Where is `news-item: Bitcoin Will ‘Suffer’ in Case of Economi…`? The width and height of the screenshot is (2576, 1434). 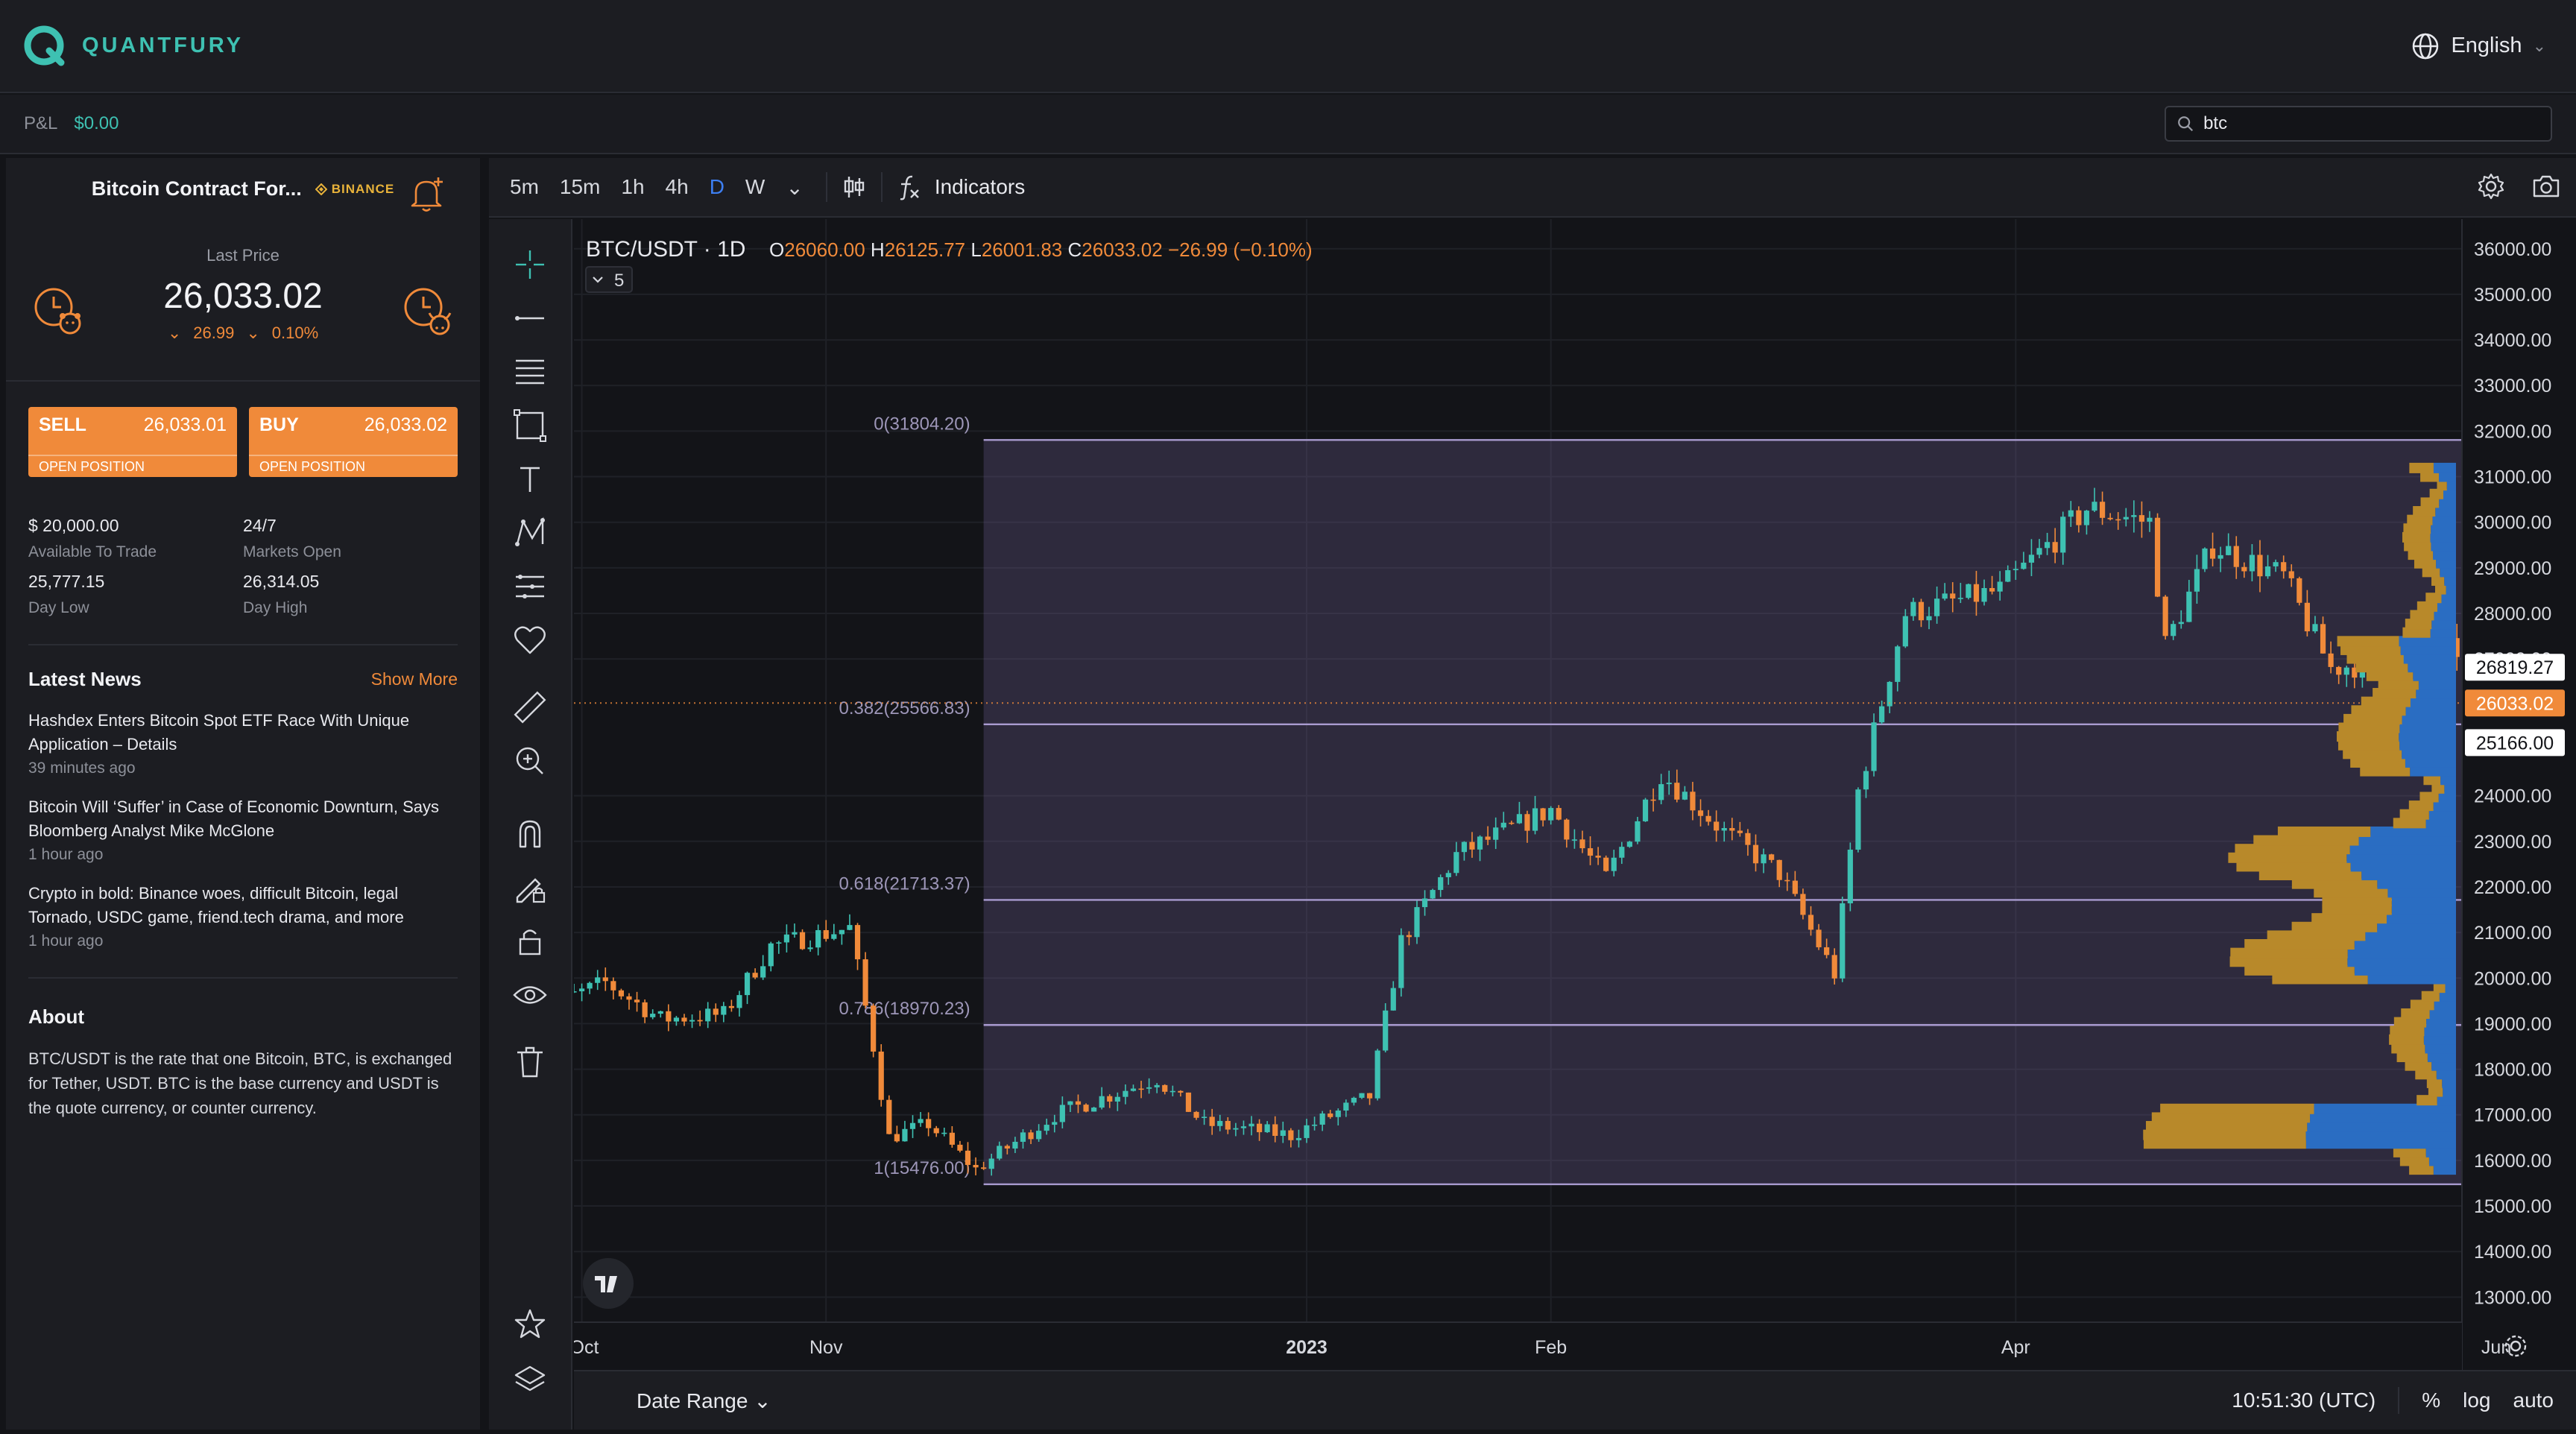
news-item: Bitcoin Will ‘Suffer’ in Case of Economi… is located at coordinates (243, 821).